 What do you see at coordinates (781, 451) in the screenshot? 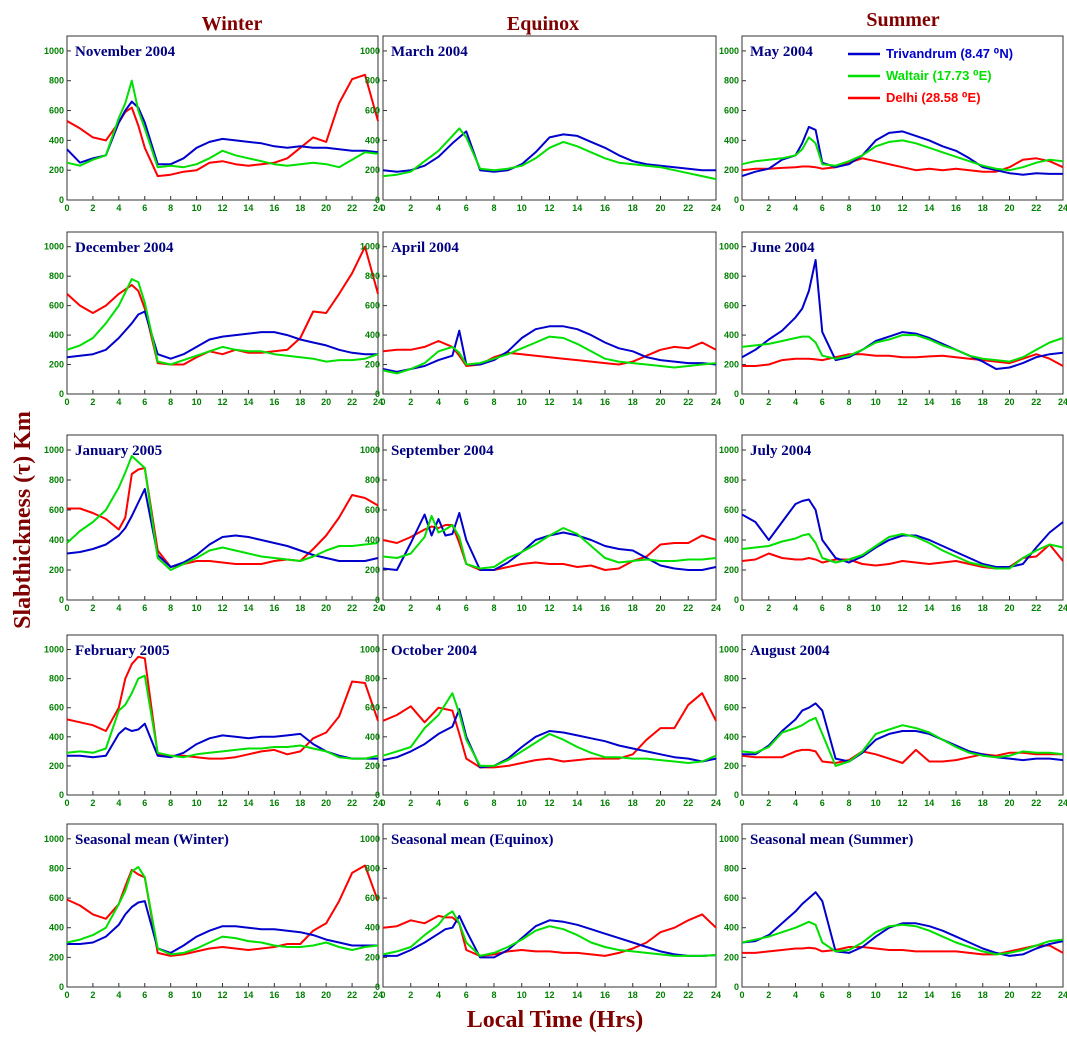
I see `panel-title: July 2004` at bounding box center [781, 451].